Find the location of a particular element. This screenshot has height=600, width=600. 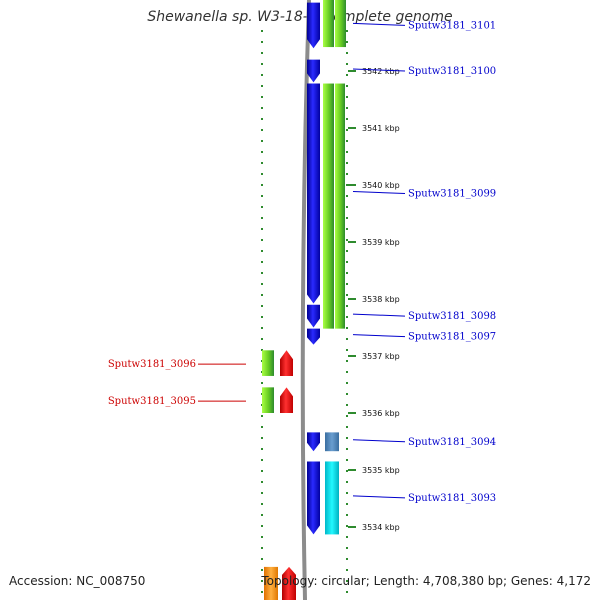

genome-backbone-arc is located at coordinates (305, 300).